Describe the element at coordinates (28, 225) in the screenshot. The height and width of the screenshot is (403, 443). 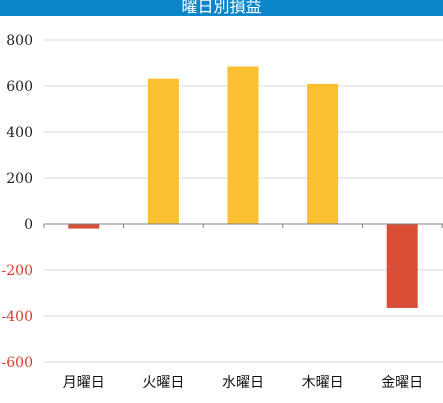
I see `y-tick-label: 0` at that location.